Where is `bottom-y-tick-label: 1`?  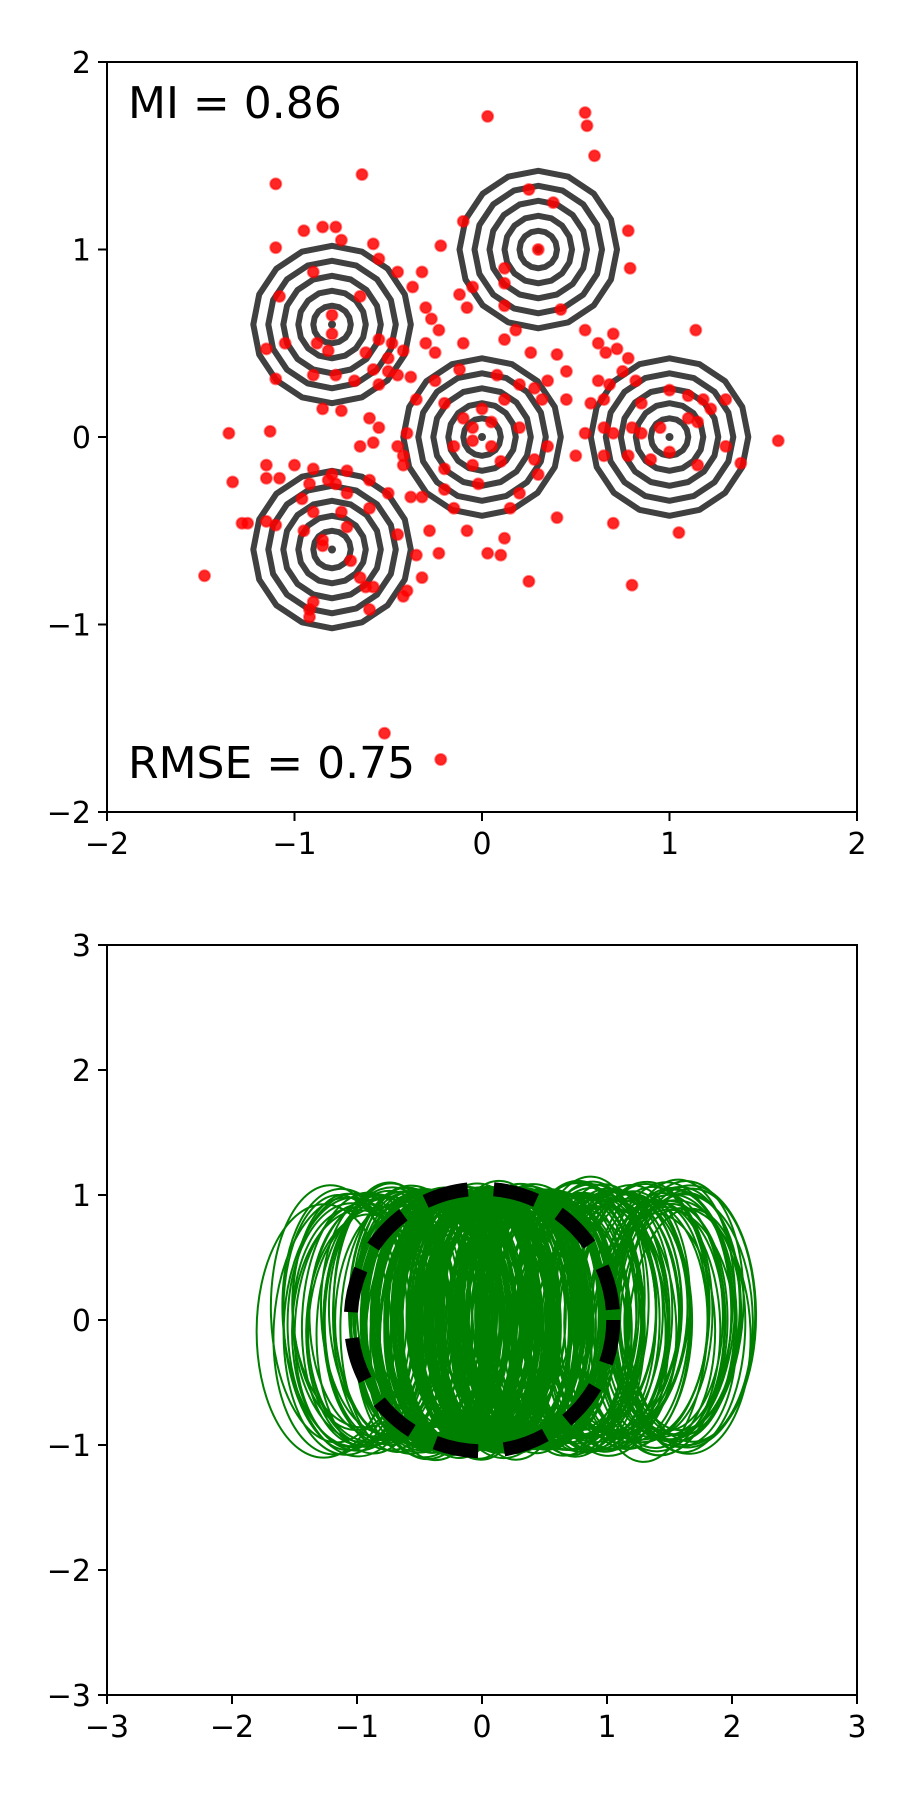
bottom-y-tick-label: 1 is located at coordinates (81, 1196).